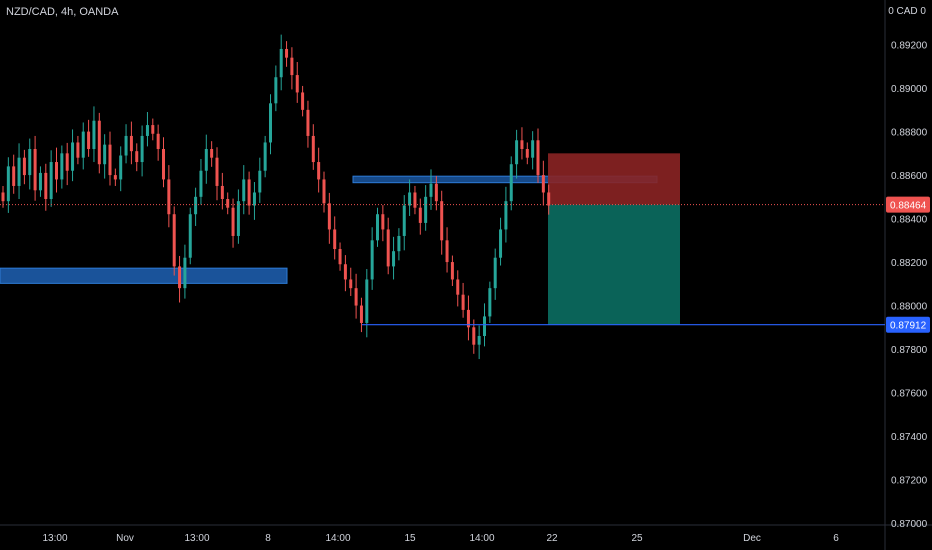  I want to click on price-tick-label: 0.88200, so click(909, 263).